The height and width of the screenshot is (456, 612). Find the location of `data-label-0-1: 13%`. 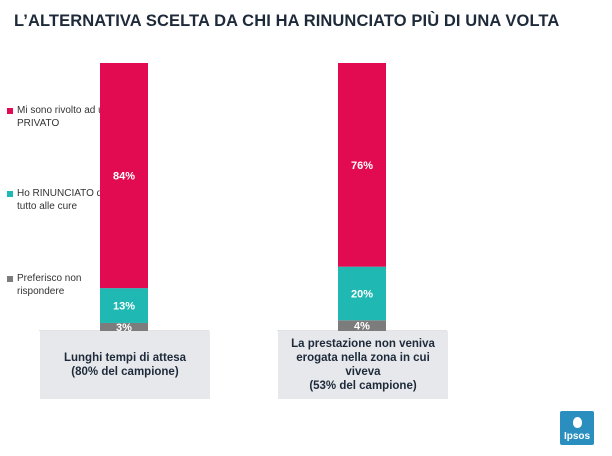

data-label-0-1: 13% is located at coordinates (124, 307).